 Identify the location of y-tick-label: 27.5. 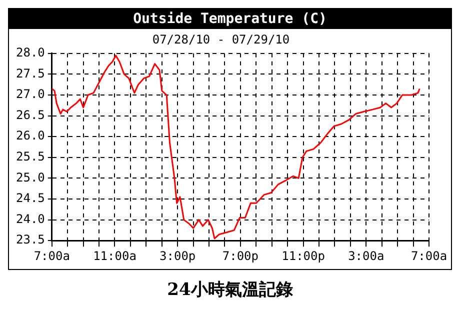
(30, 73).